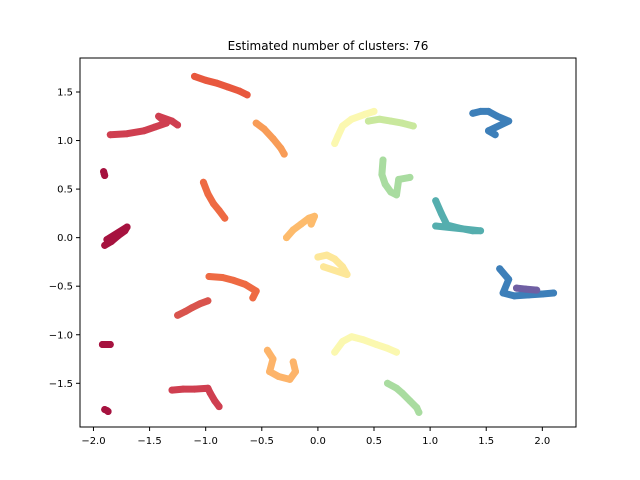  I want to click on y-tick-label: 0.0, so click(65, 238).